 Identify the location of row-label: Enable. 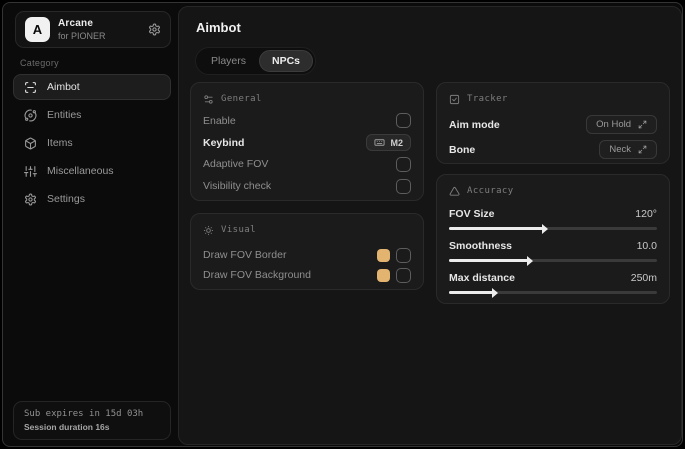
(219, 120).